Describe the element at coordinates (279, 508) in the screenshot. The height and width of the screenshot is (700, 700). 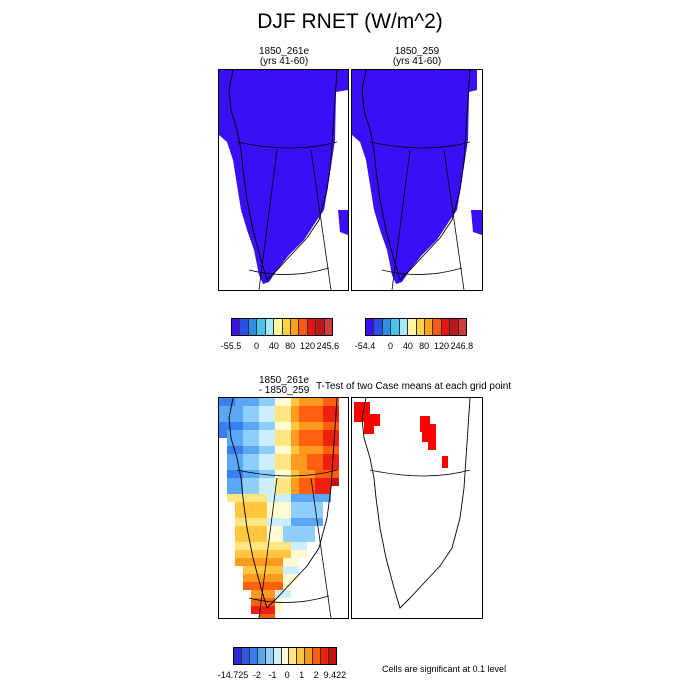
I see `difference-cells` at that location.